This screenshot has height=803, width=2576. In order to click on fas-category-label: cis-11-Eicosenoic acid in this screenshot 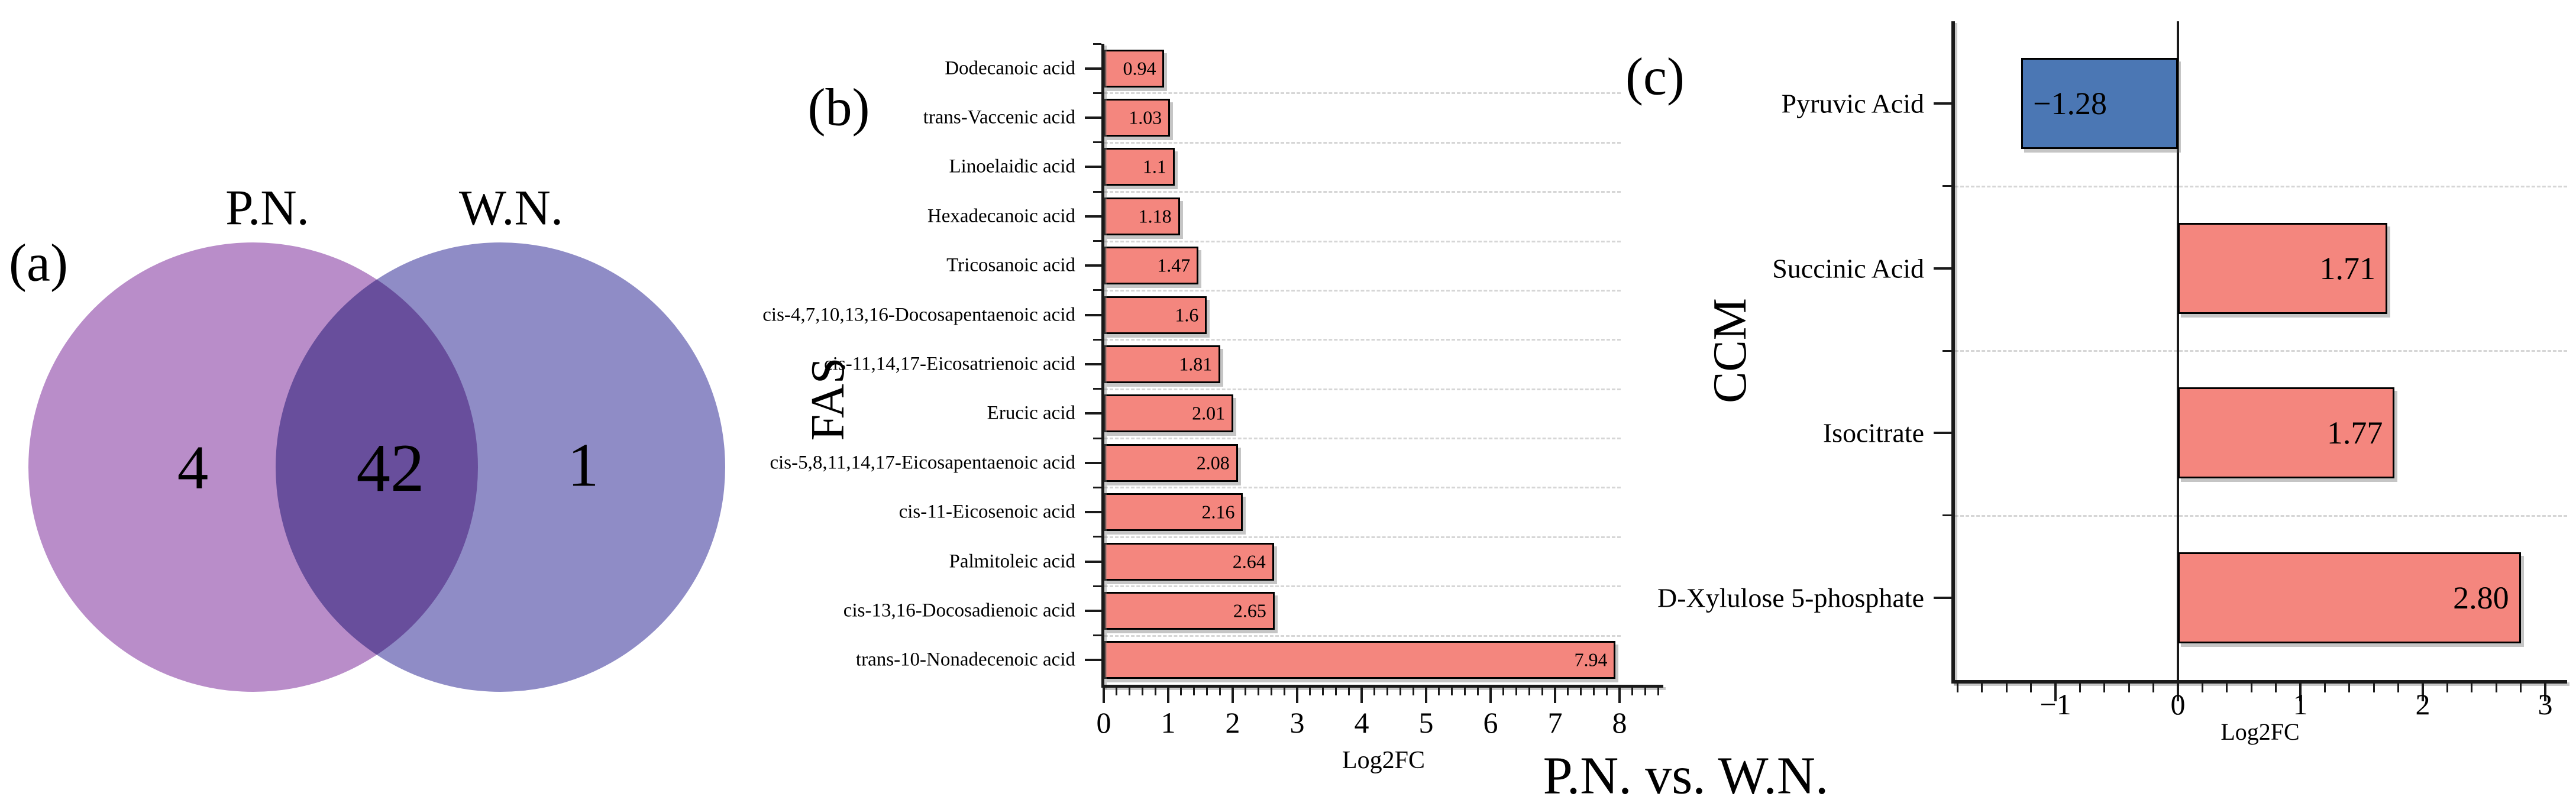, I will do `click(986, 512)`.